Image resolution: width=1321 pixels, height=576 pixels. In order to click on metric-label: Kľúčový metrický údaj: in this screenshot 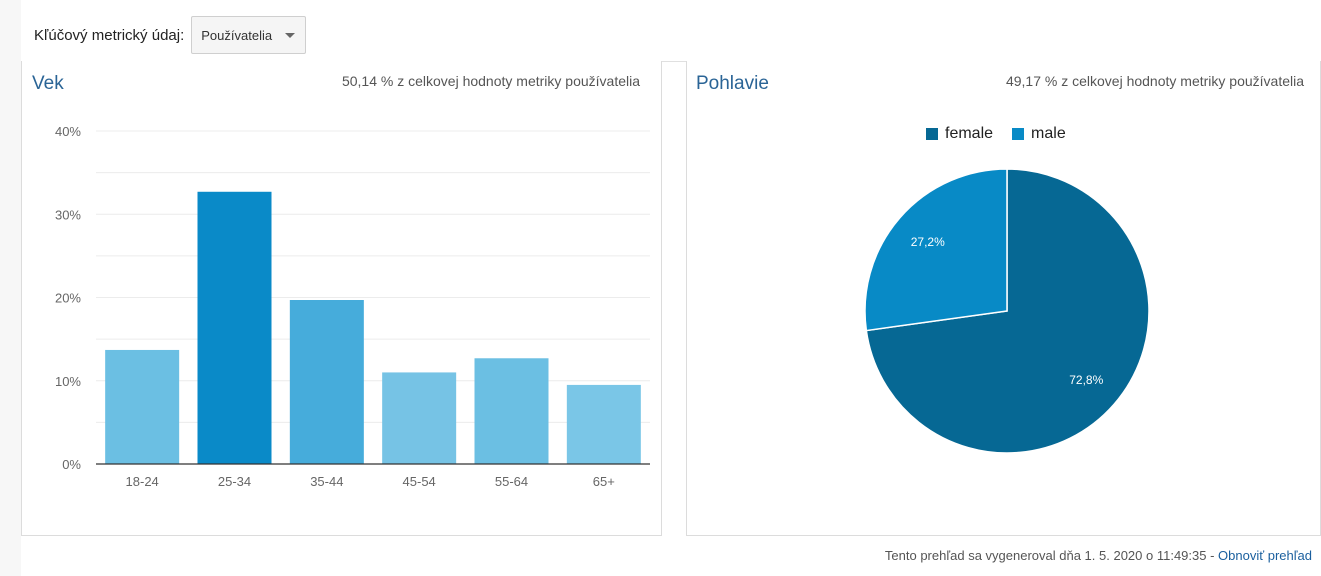, I will do `click(109, 35)`.